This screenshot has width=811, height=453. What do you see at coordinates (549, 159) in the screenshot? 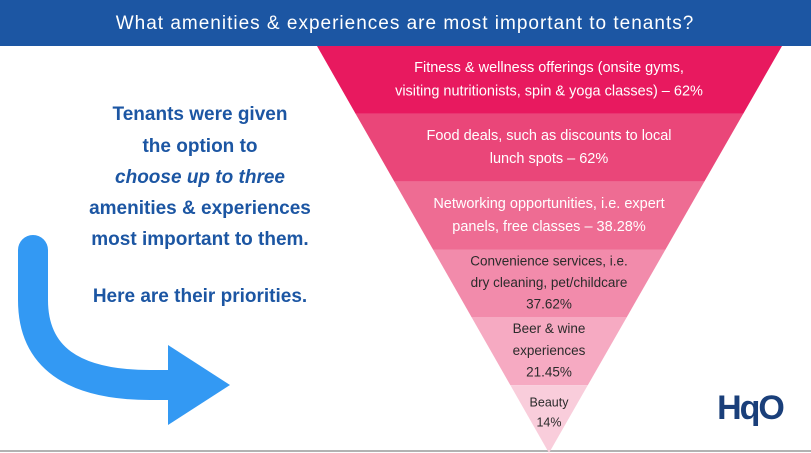
I see `funnel-label: lunch spots – 62%` at bounding box center [549, 159].